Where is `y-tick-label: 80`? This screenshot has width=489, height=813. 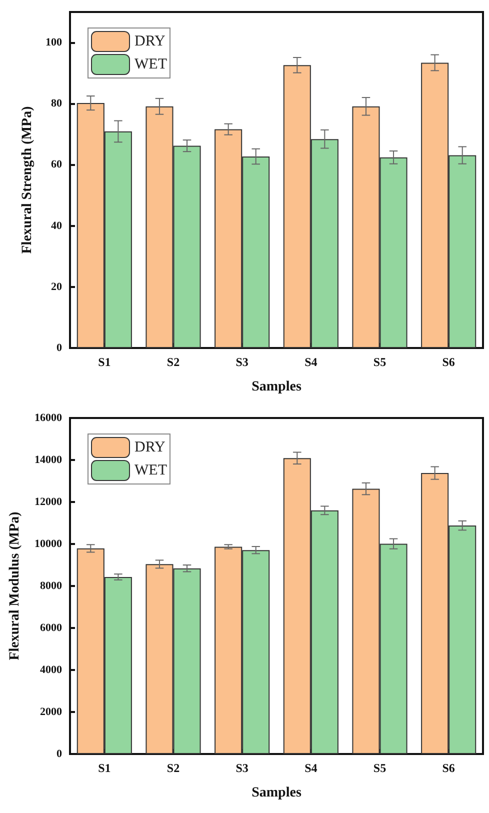 y-tick-label: 80 is located at coordinates (56, 104).